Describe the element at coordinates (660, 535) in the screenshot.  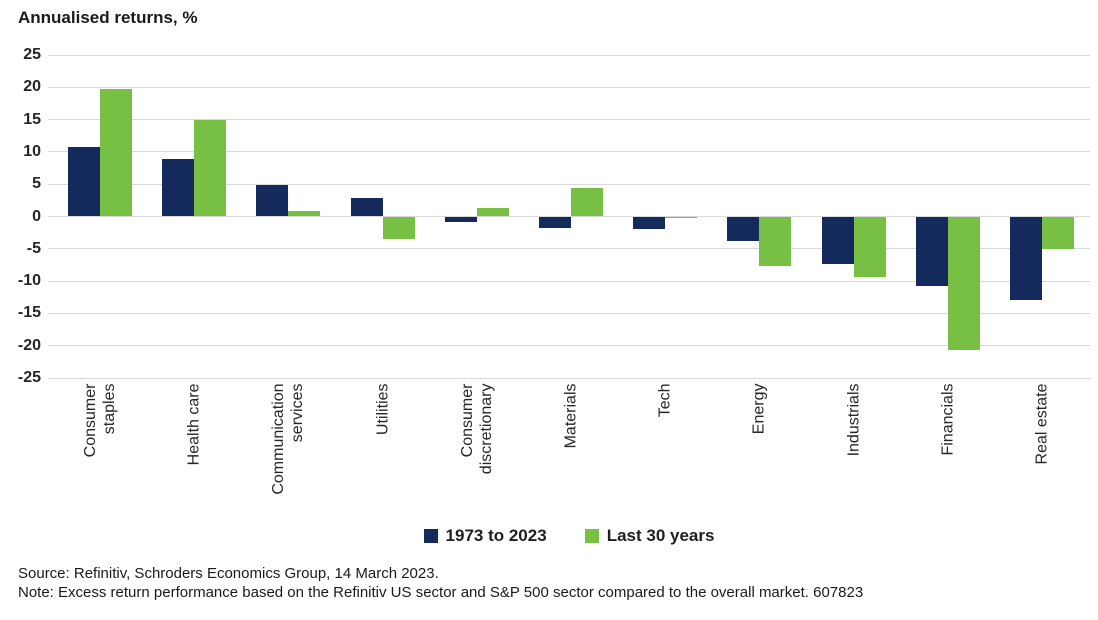
I see `legend-label: Last 30 years` at that location.